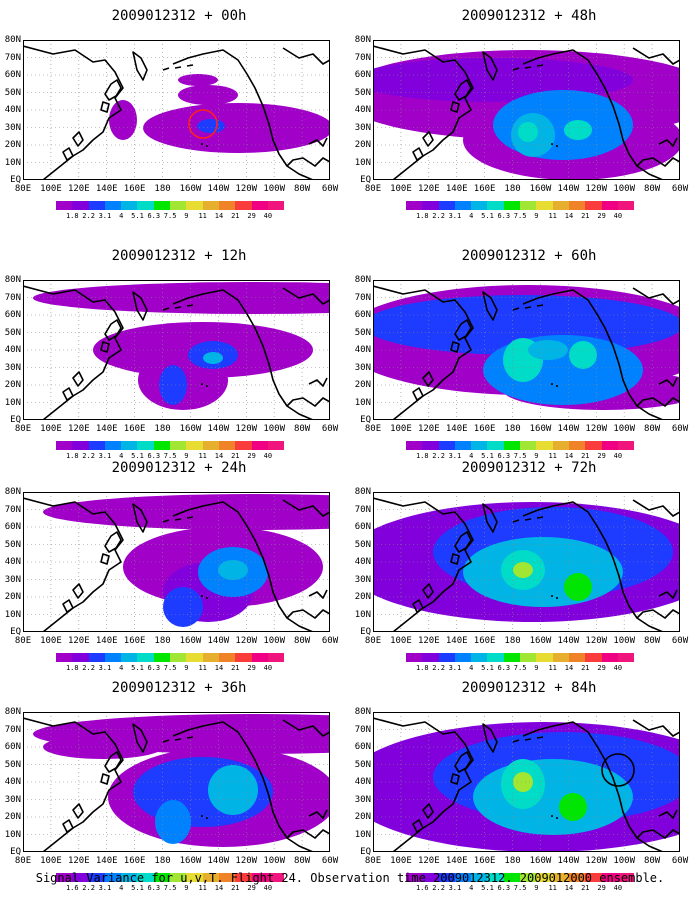 This screenshot has height=900, width=700. Describe the element at coordinates (88, 216) in the screenshot. I see `colorbar-label: 2.2` at that location.